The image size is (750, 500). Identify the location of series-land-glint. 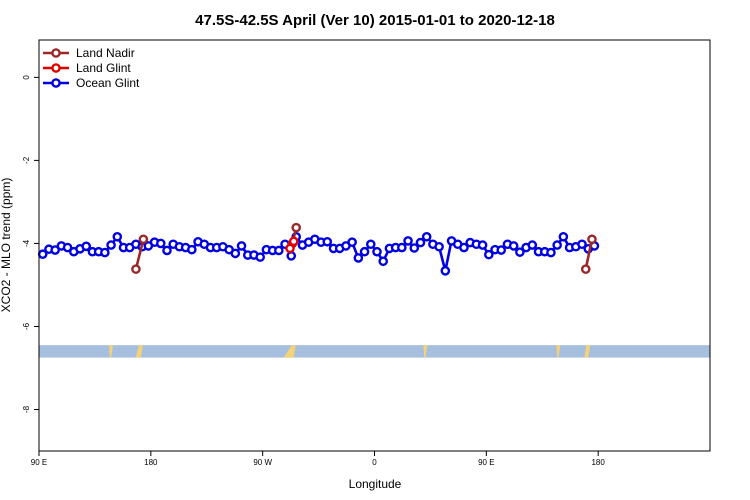
(292, 245).